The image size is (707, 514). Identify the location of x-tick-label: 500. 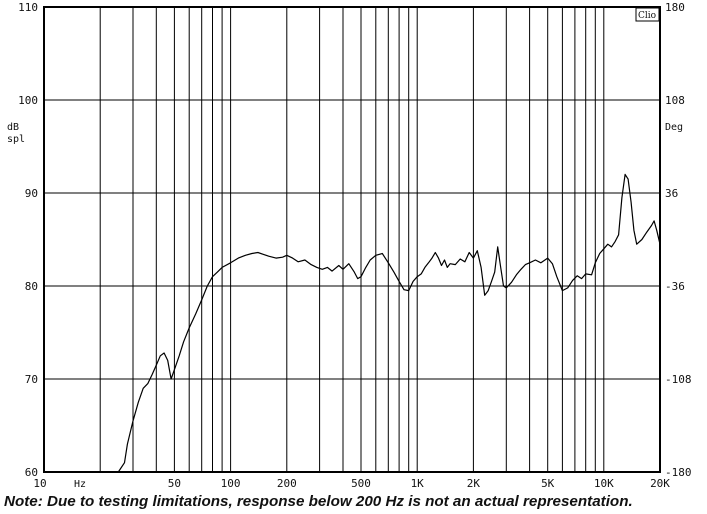
(361, 483).